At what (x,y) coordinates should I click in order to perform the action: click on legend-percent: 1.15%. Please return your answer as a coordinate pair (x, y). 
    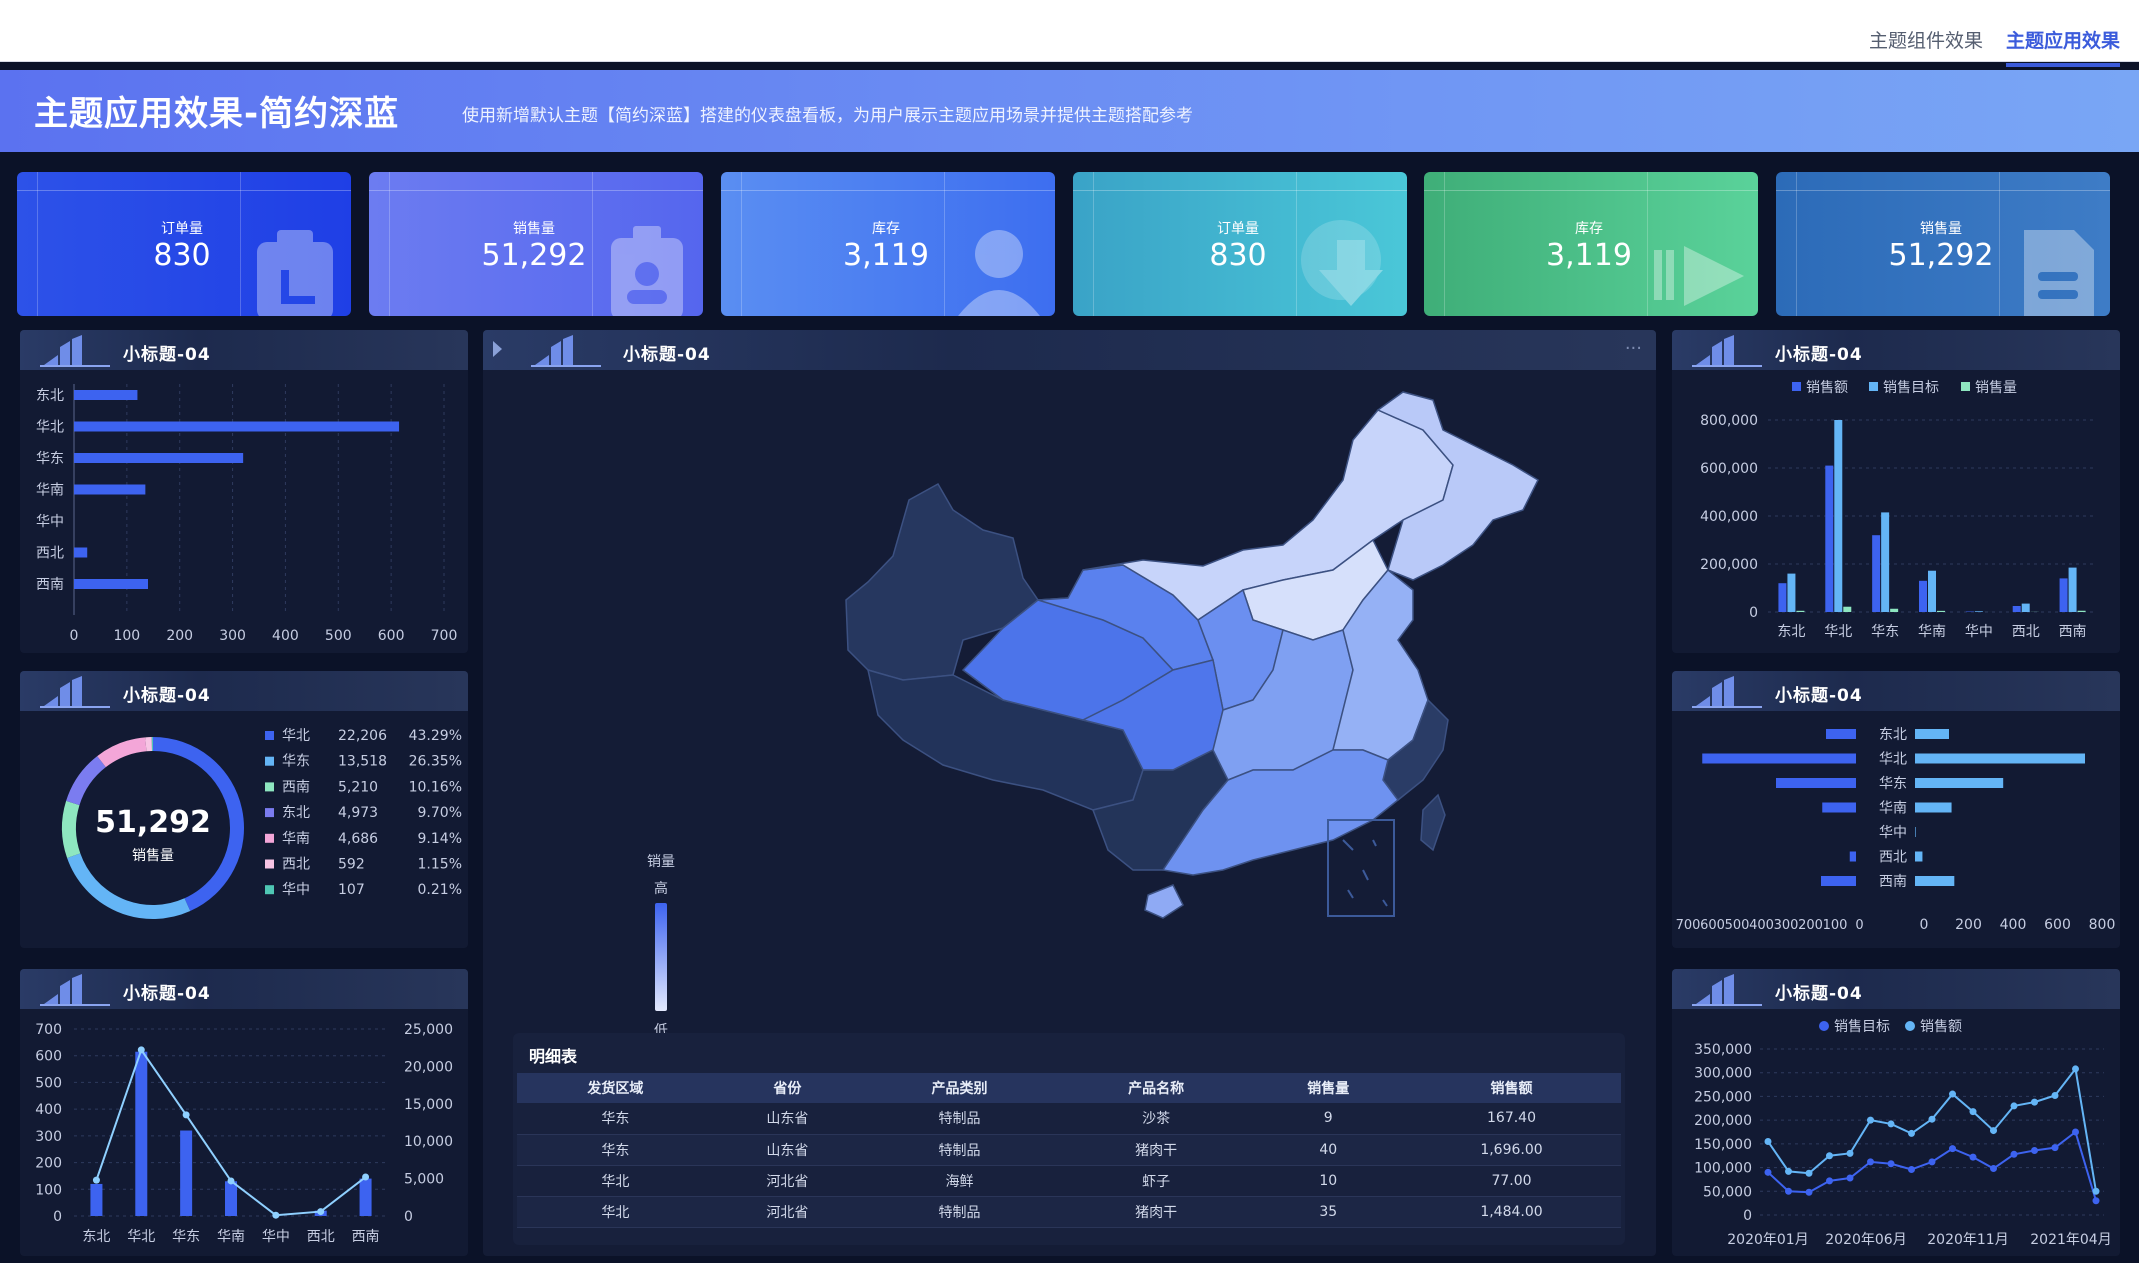
    Looking at the image, I should click on (440, 865).